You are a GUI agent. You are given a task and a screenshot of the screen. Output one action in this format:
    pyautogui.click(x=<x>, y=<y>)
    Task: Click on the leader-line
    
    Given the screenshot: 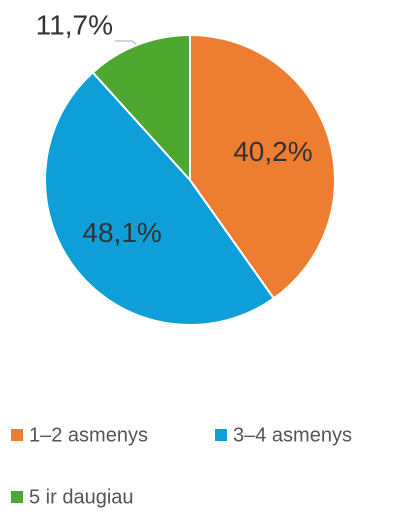 What is the action you would take?
    pyautogui.click(x=126, y=42)
    